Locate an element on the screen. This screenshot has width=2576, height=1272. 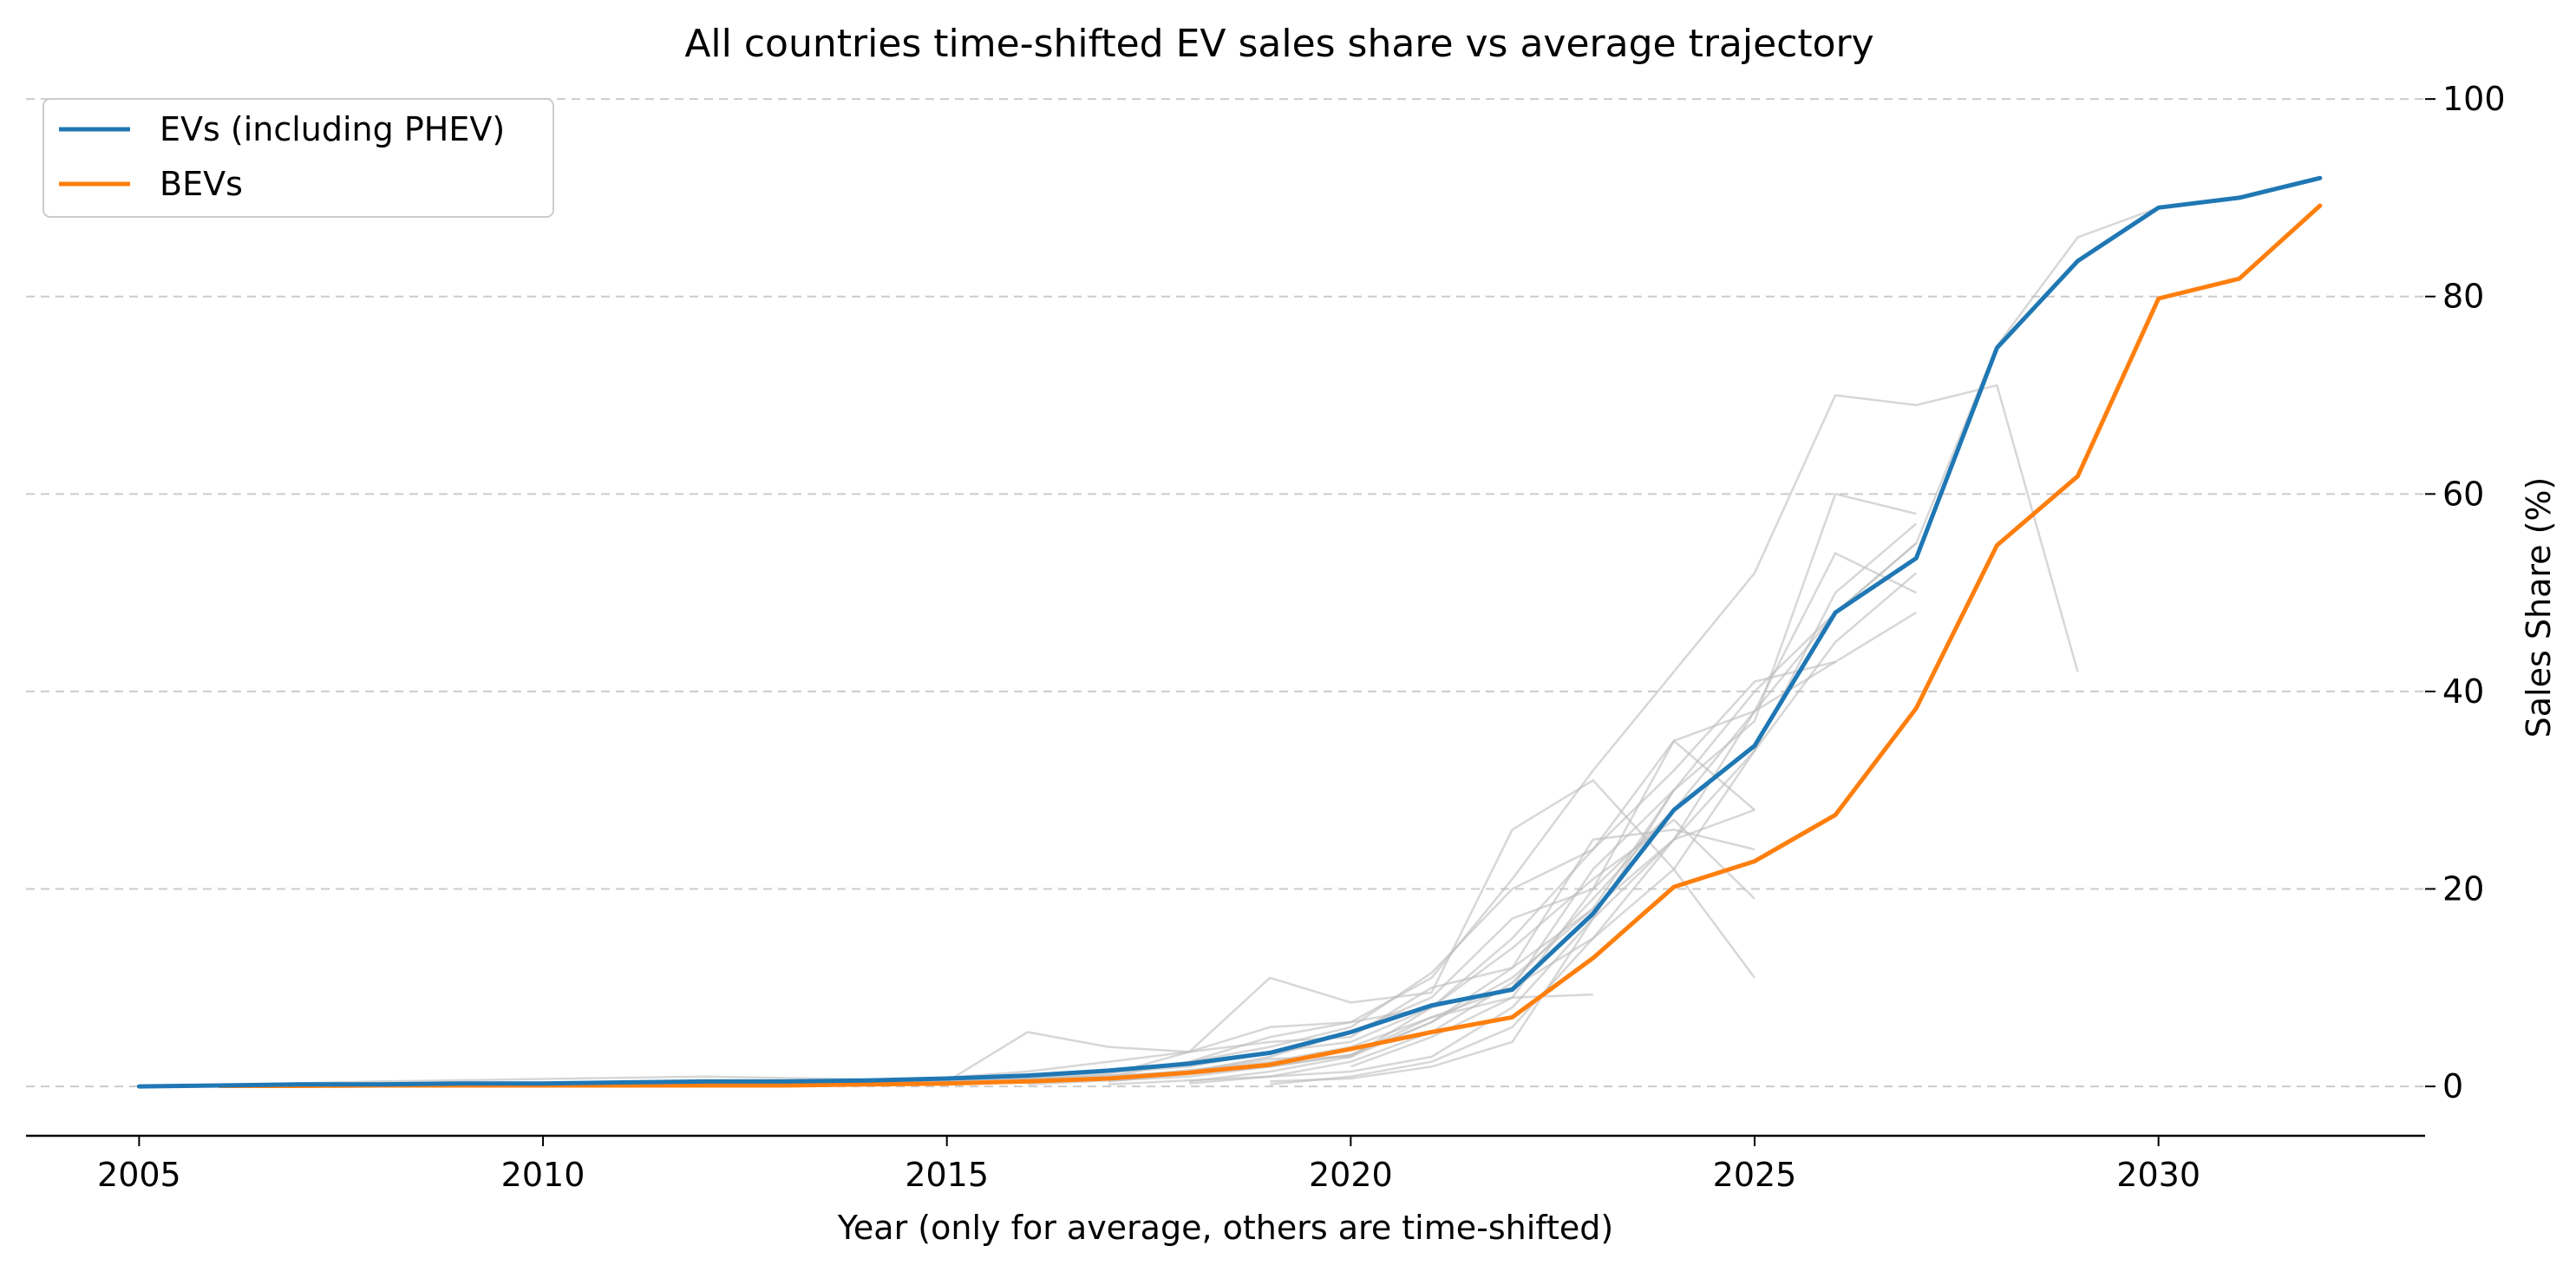
x-tick-label: 2005 is located at coordinates (139, 1175).